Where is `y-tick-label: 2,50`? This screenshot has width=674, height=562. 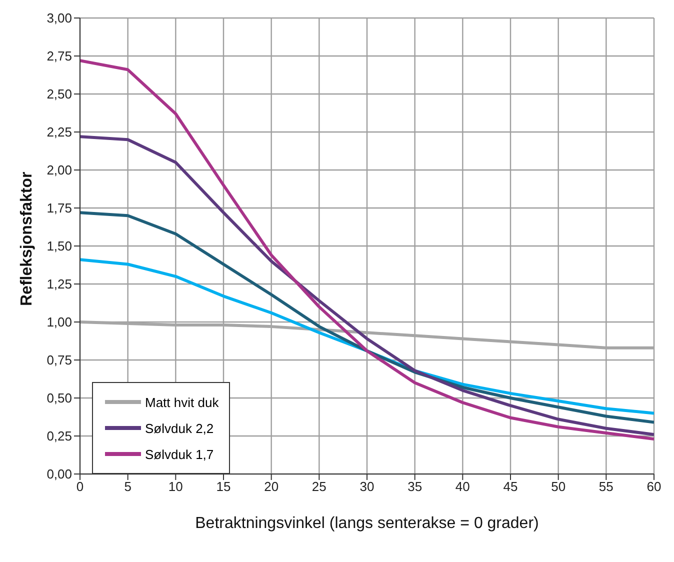 y-tick-label: 2,50 is located at coordinates (59, 94).